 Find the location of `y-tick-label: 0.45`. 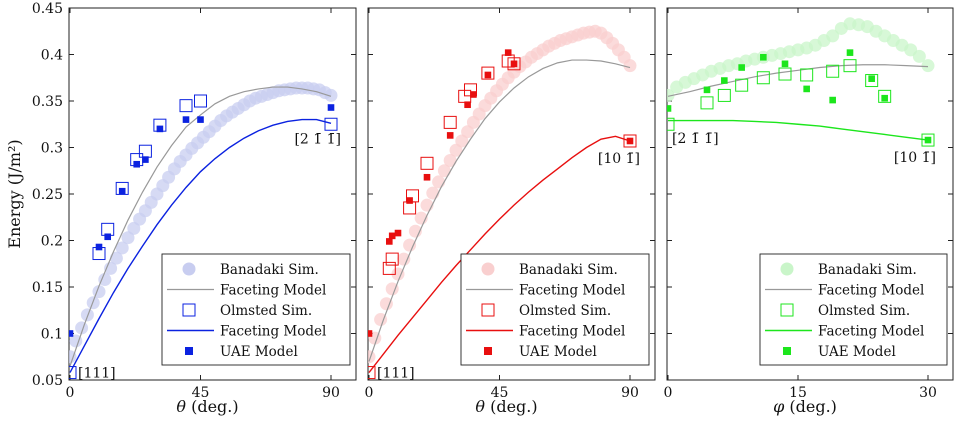

y-tick-label: 0.45 is located at coordinates (47, 9).